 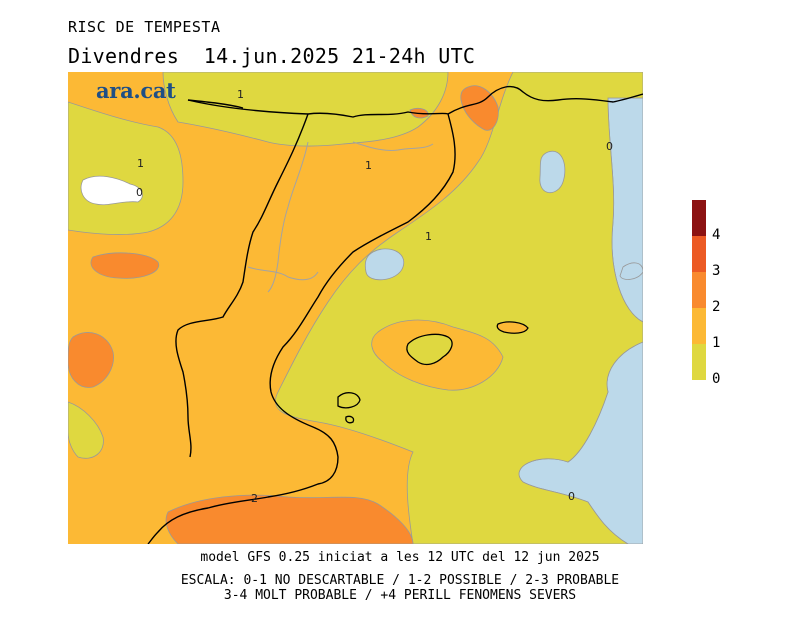 What do you see at coordinates (111, 190) in the screenshot?
I see `no-data-area` at bounding box center [111, 190].